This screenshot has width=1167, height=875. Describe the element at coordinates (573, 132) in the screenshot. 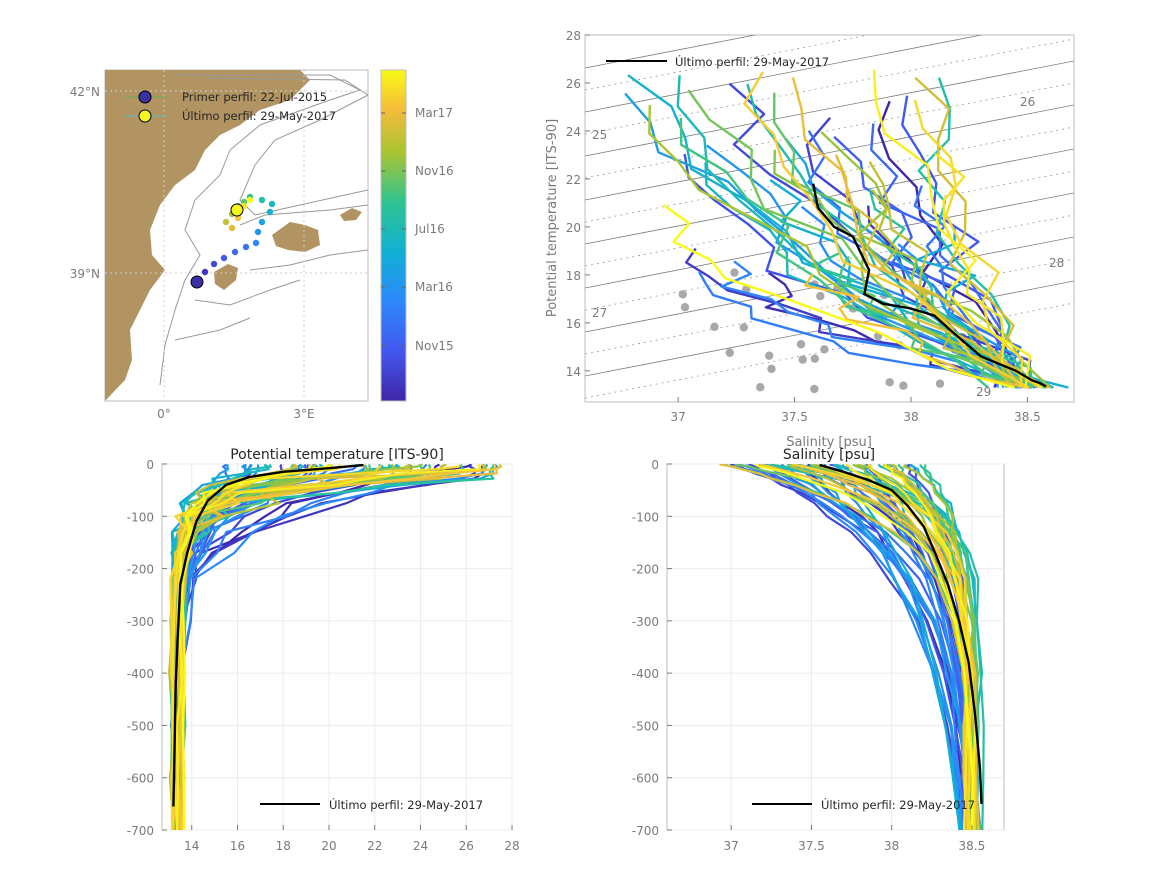

I see `ts-ytick-label: 24` at that location.